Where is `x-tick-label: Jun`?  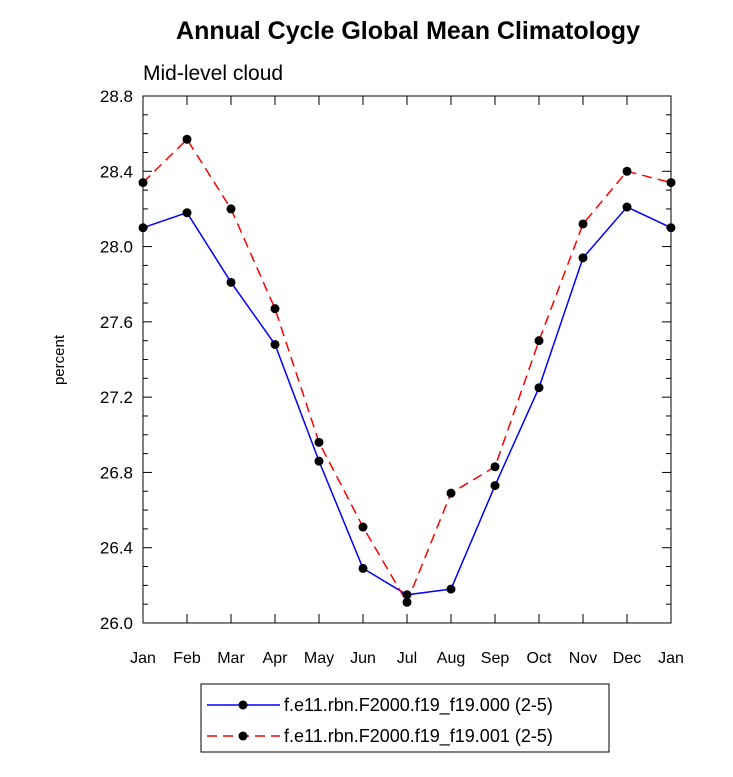
x-tick-label: Jun is located at coordinates (363, 658).